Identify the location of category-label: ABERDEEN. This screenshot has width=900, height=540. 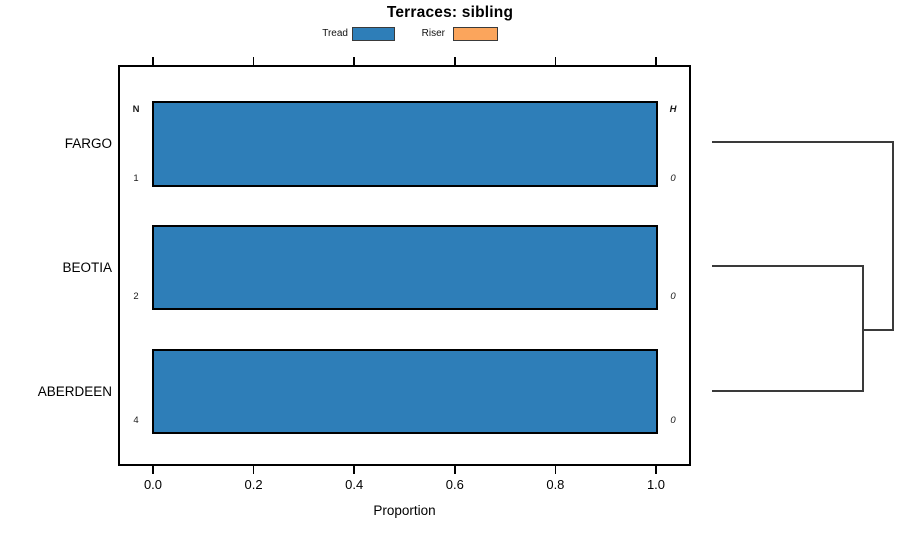
(74, 391).